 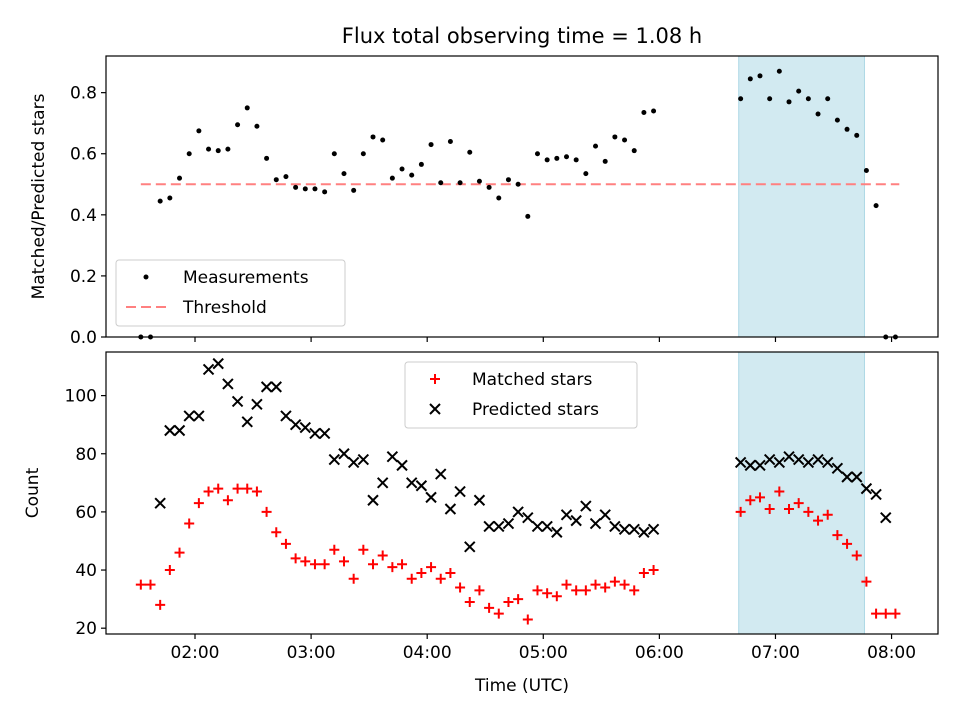 I want to click on x-tick-label: 02:00, so click(x=195, y=653).